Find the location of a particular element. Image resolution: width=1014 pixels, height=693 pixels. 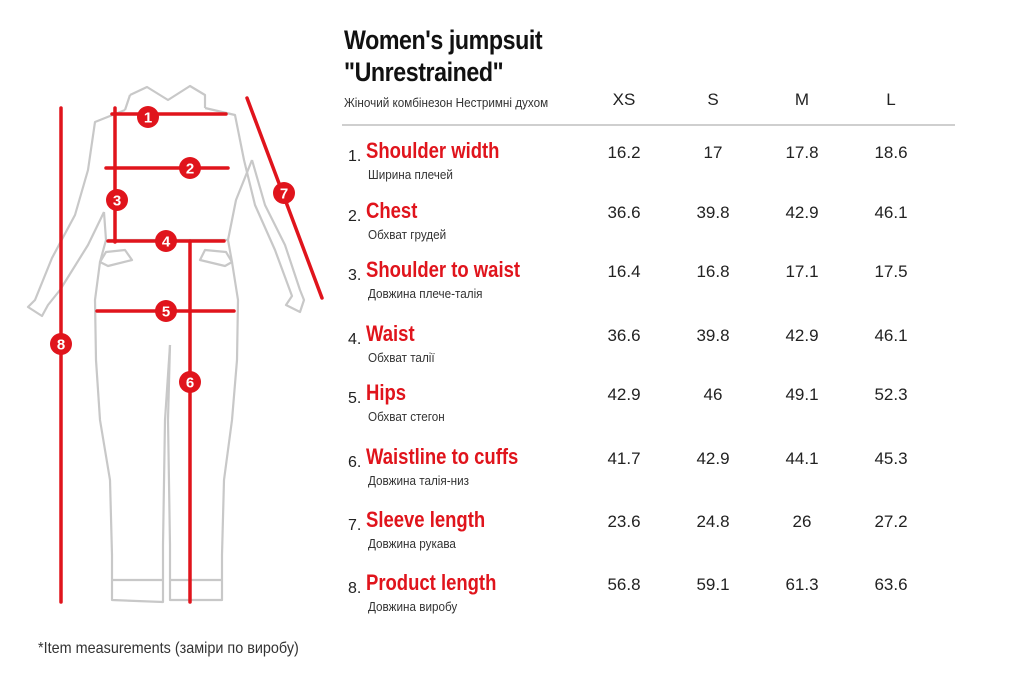

marker-8: 8 is located at coordinates (61, 344).